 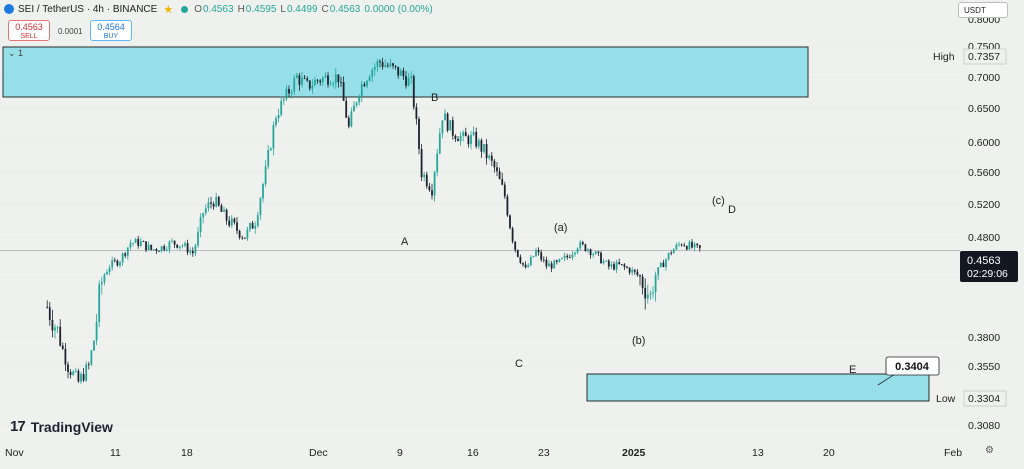 I want to click on price-tag-value: 0.4563, so click(x=984, y=261).